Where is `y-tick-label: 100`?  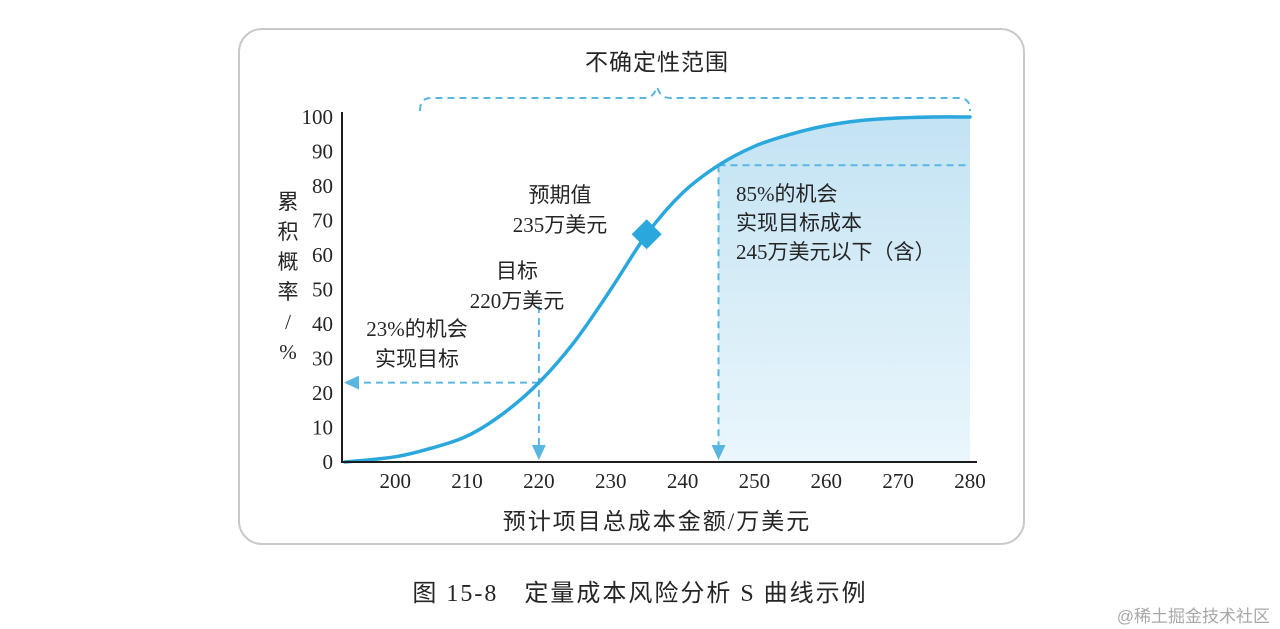
y-tick-label: 100 is located at coordinates (318, 117).